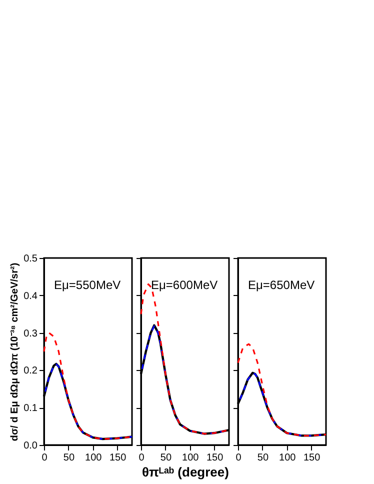  What do you see at coordinates (31, 334) in the screenshot?
I see `y-tick-label: 0.3` at bounding box center [31, 334].